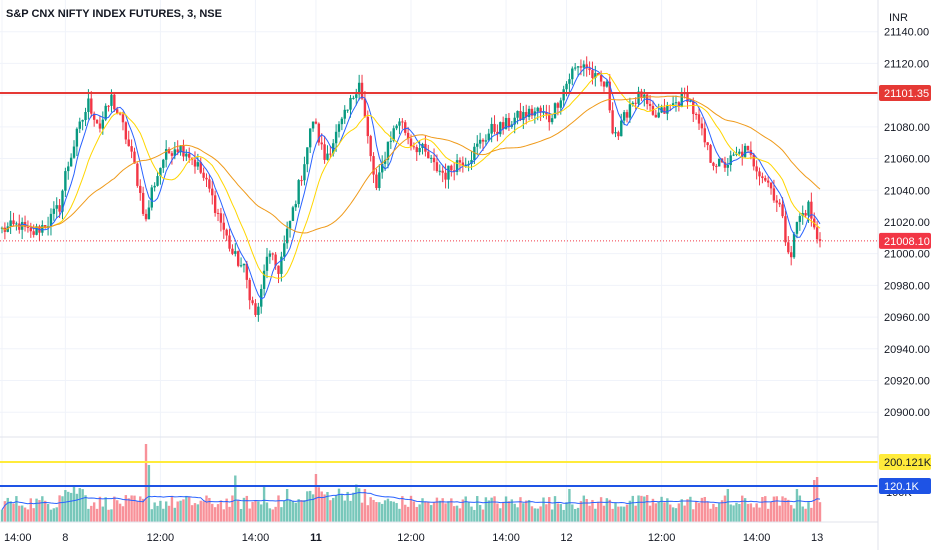 This screenshot has width=932, height=550. Describe the element at coordinates (411, 500) in the screenshot. I see `volume-moving-average` at that location.